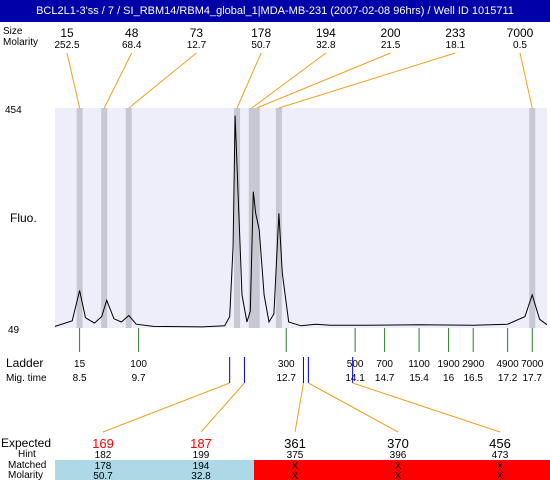 This screenshot has width=550, height=480. What do you see at coordinates (385, 378) in the screenshot?
I see `ladder-migtime-label: 14.7` at bounding box center [385, 378].